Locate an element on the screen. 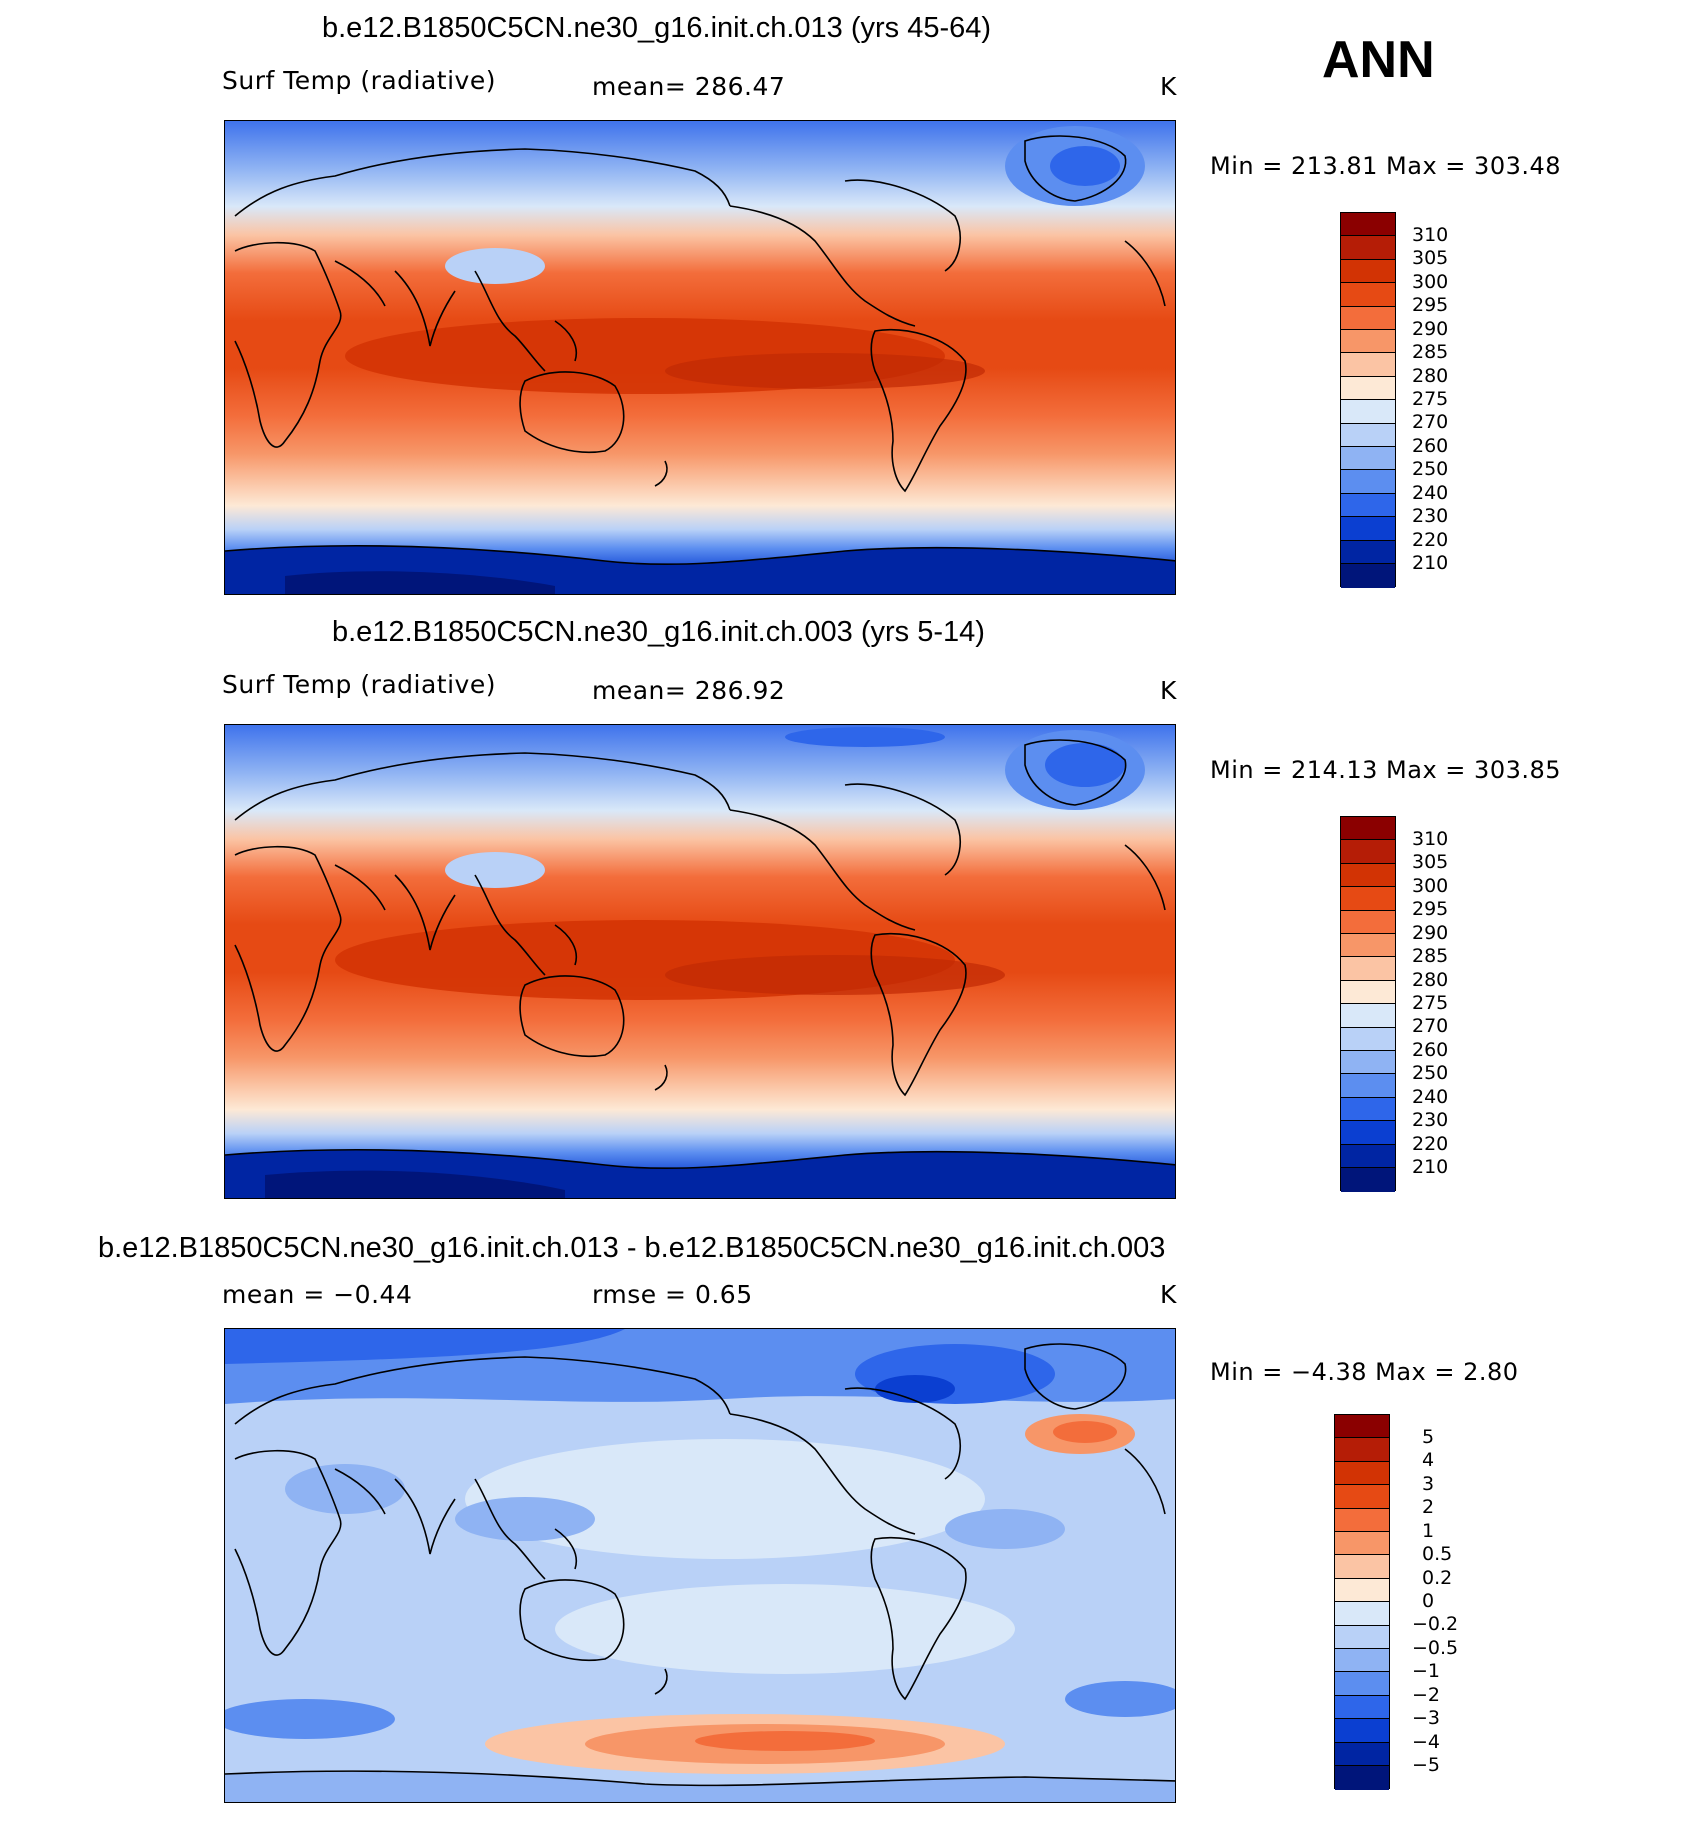 The image size is (1708, 1825). difference-map is located at coordinates (700, 1565).